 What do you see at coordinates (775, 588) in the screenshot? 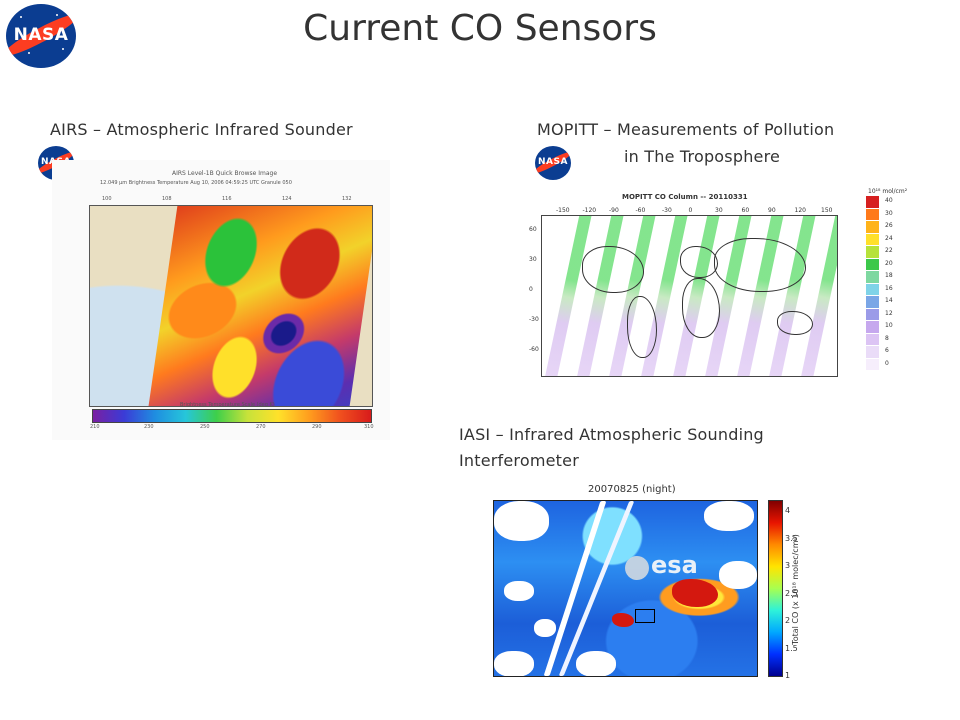
I see `iasi-colorbar` at bounding box center [775, 588].